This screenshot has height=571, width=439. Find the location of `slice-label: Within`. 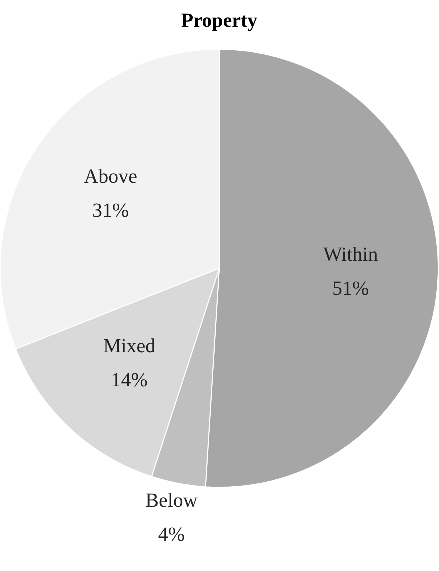

slice-label: Within is located at coordinates (350, 255).